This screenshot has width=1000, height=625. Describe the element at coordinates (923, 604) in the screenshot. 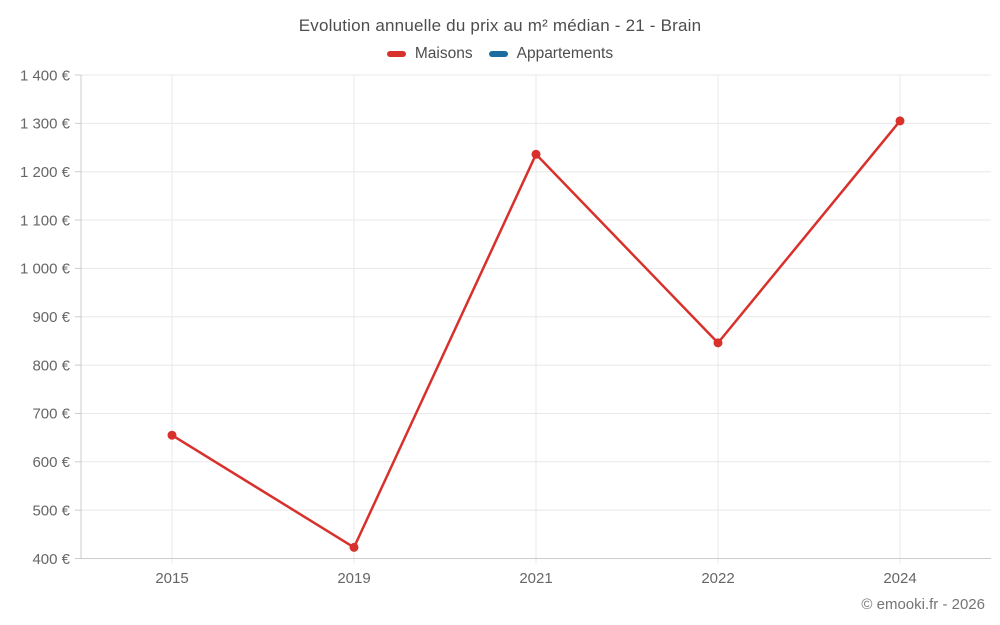

I see `copyright-credit: © emooki.fr - 2026` at that location.